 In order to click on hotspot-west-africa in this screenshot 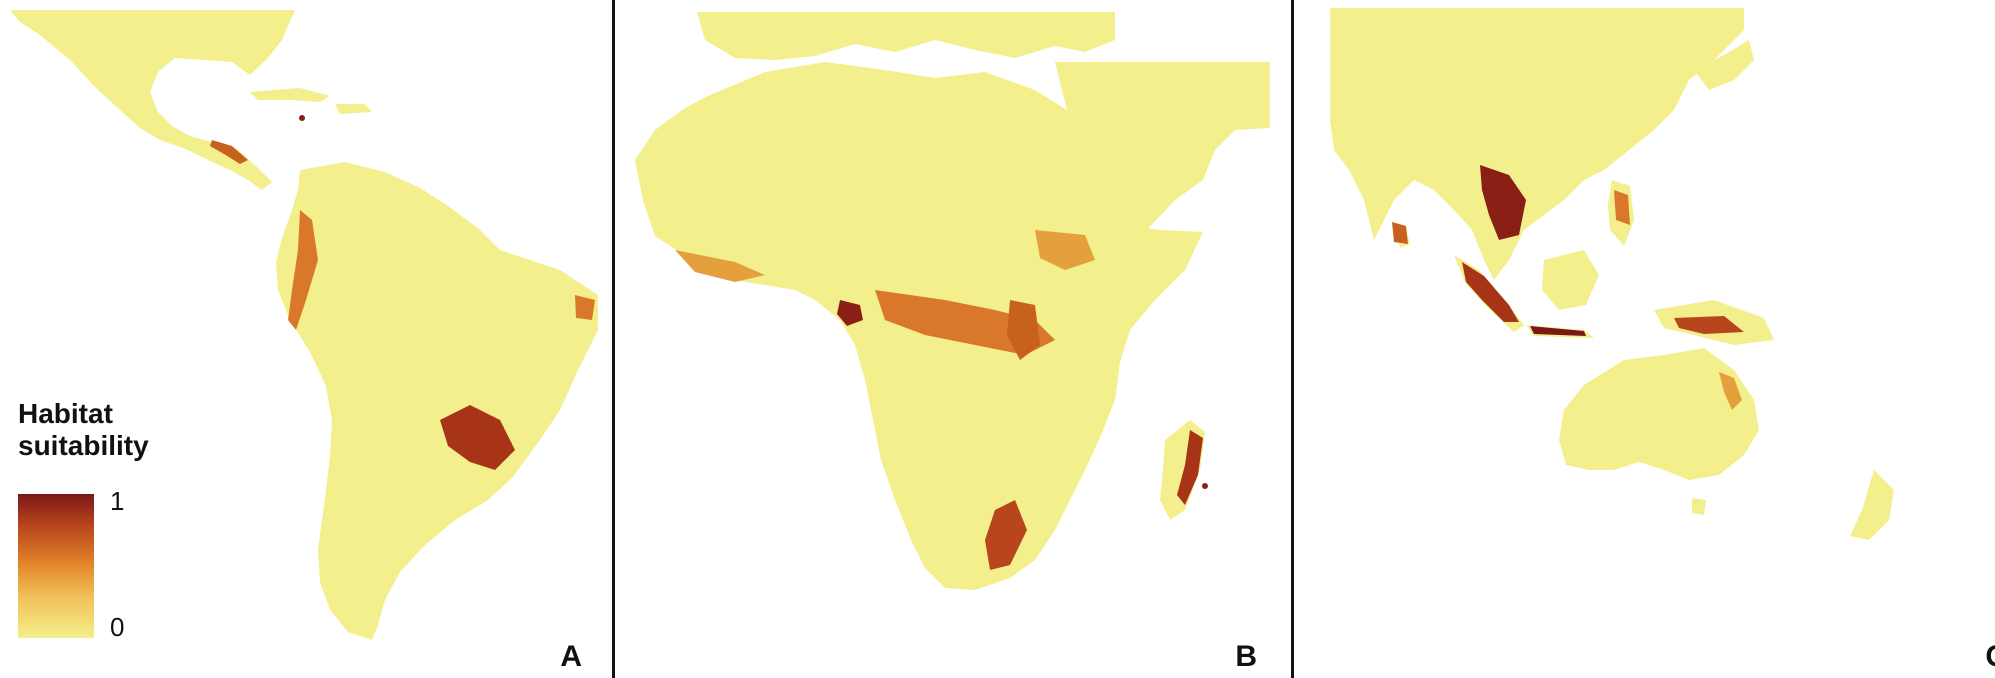, I will do `click(720, 266)`.